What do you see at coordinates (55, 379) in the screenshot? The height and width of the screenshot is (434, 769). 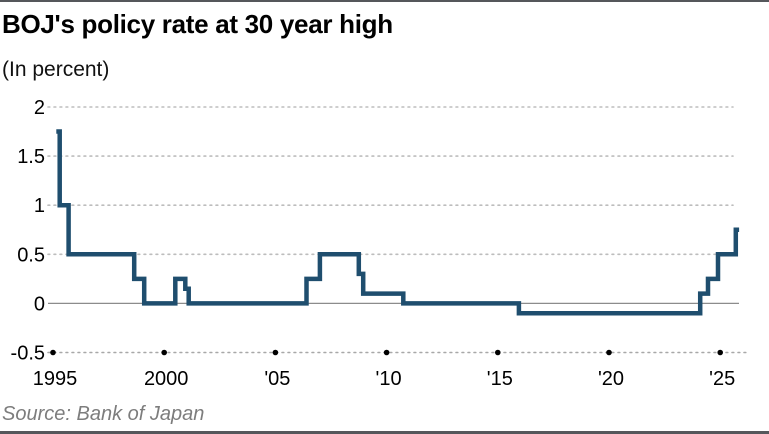 I see `x-tick-label: 1995` at bounding box center [55, 379].